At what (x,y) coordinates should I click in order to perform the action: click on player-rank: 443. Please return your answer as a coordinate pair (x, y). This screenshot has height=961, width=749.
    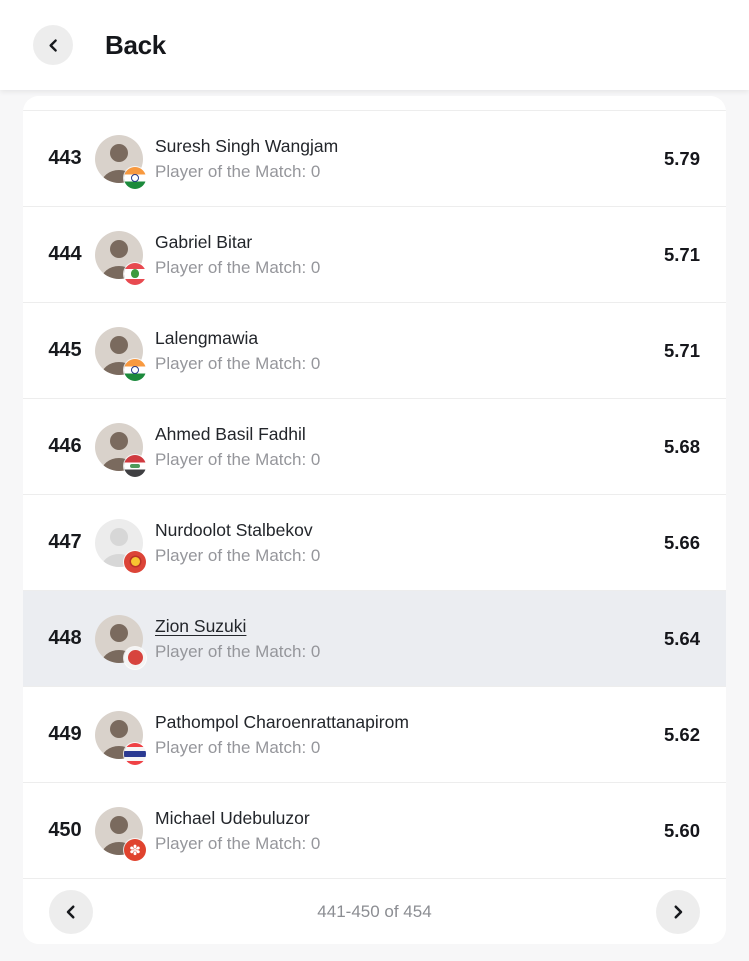
    Looking at the image, I should click on (65, 158).